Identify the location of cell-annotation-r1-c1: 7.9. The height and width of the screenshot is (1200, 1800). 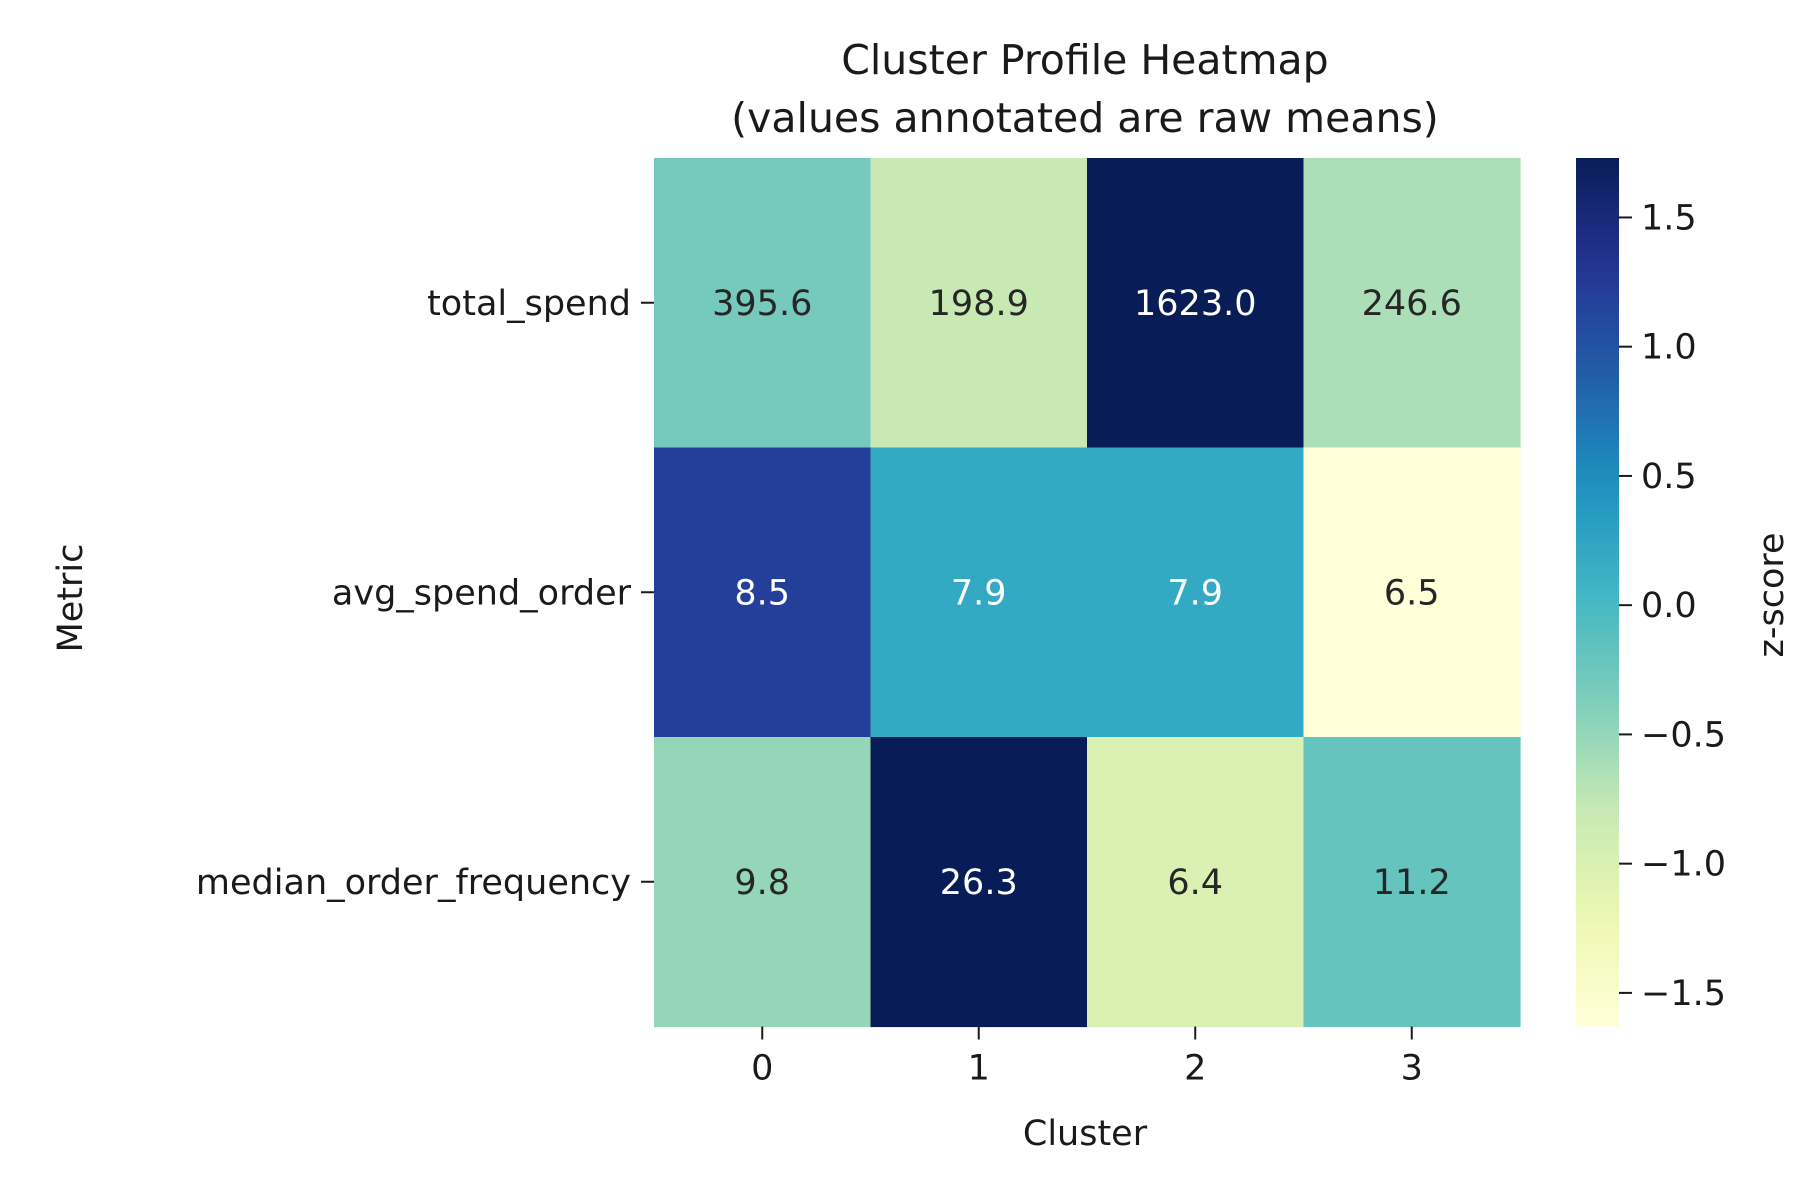
(979, 593).